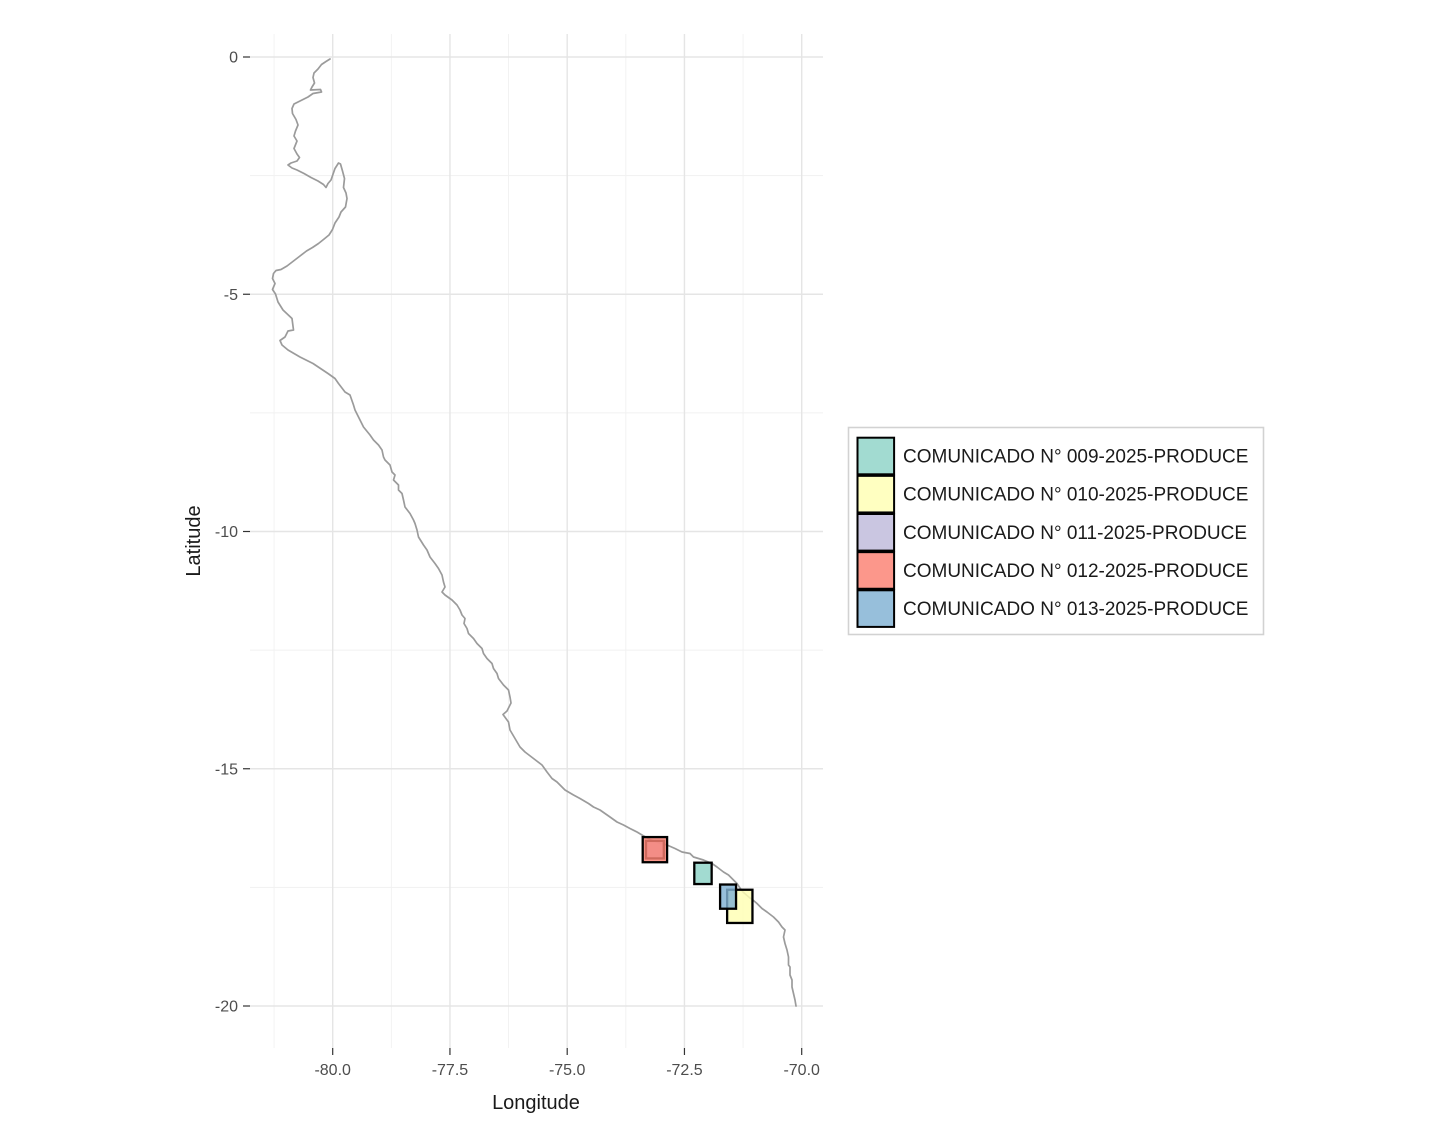 The height and width of the screenshot is (1125, 1445). What do you see at coordinates (226, 1007) in the screenshot?
I see `y-tick-label: -20` at bounding box center [226, 1007].